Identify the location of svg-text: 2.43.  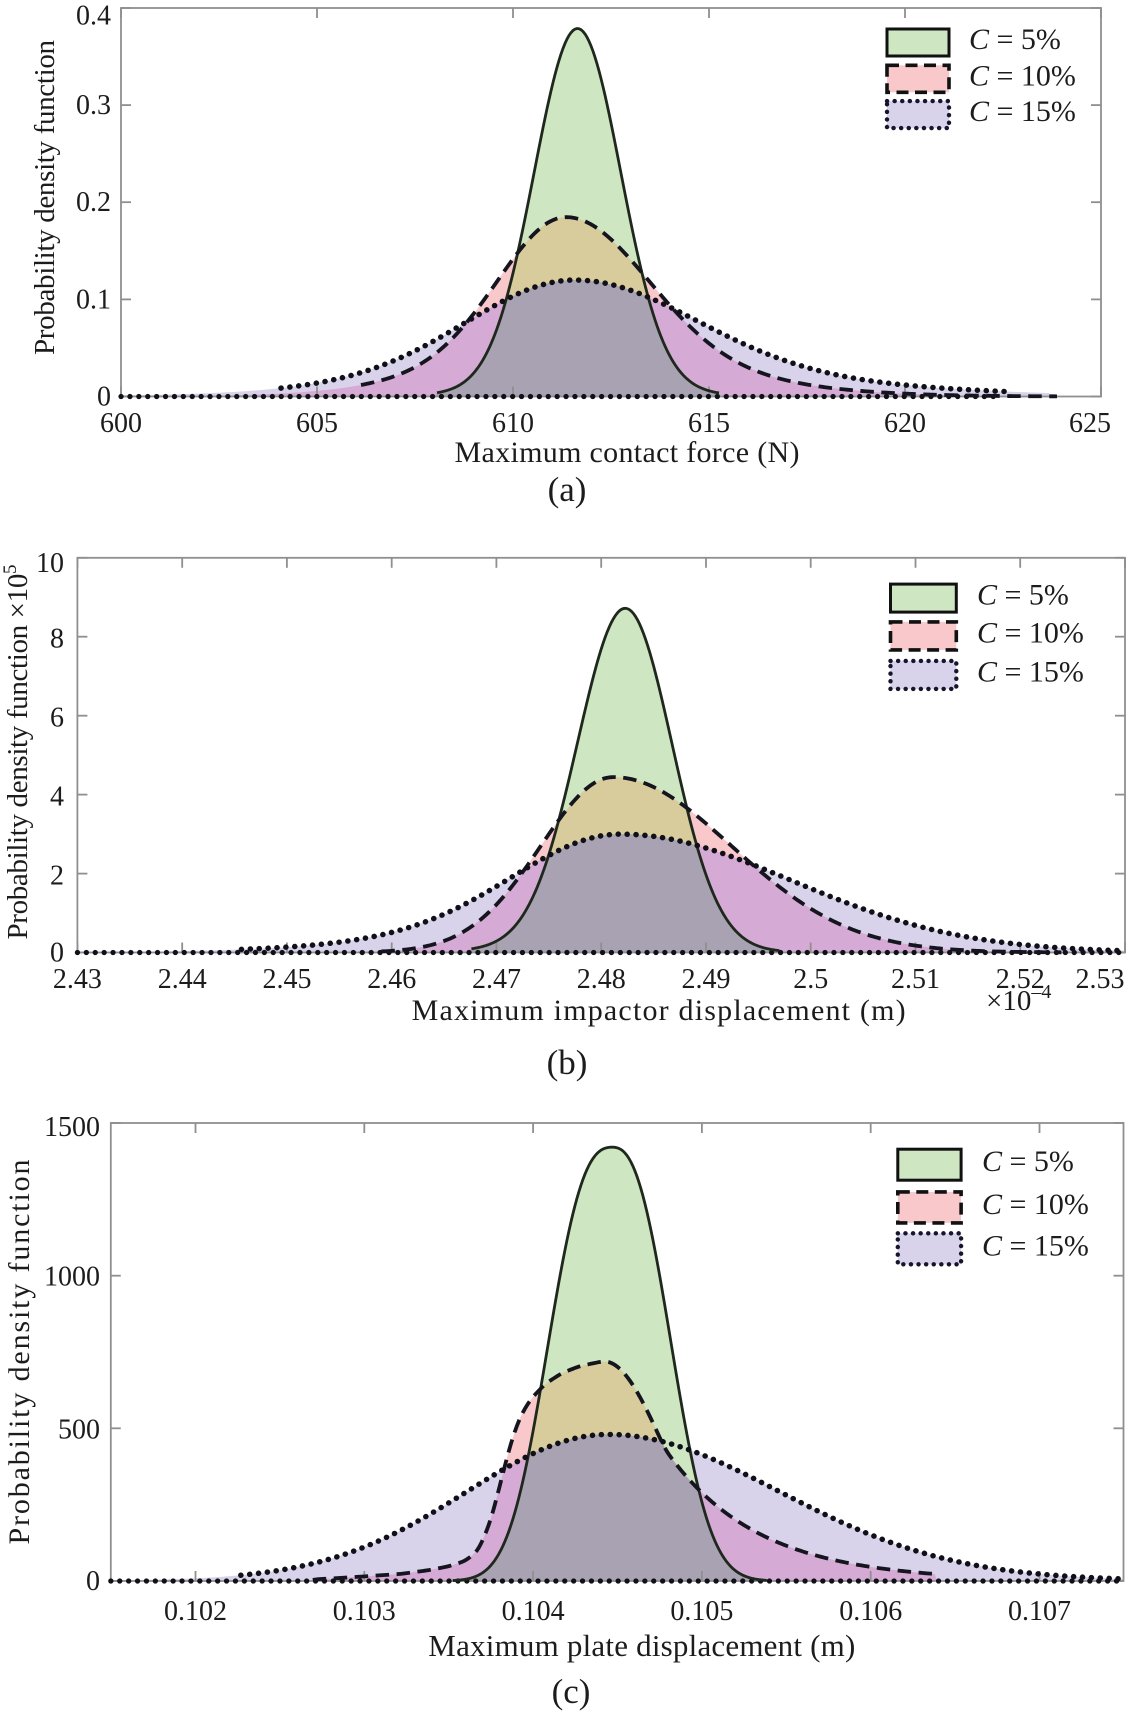
(77, 979).